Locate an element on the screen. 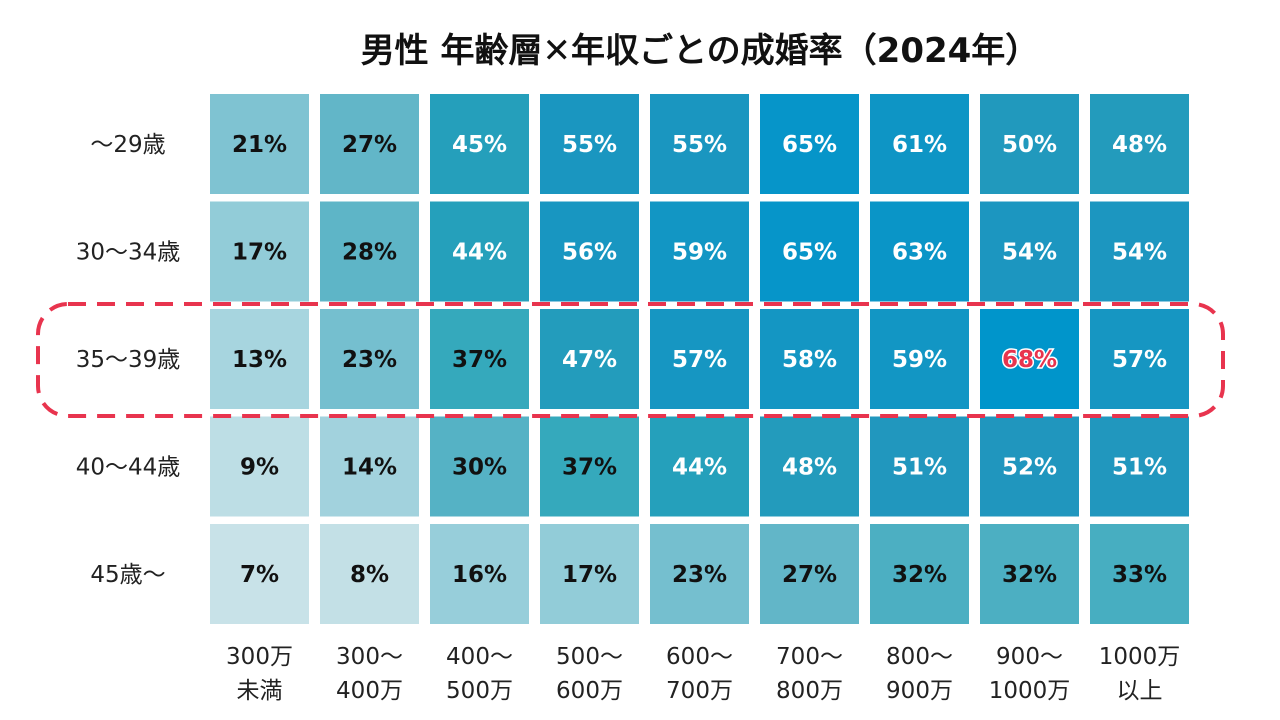 Image resolution: width=1280 pixels, height=720 pixels. cell-value-label: 14% is located at coordinates (369, 468).